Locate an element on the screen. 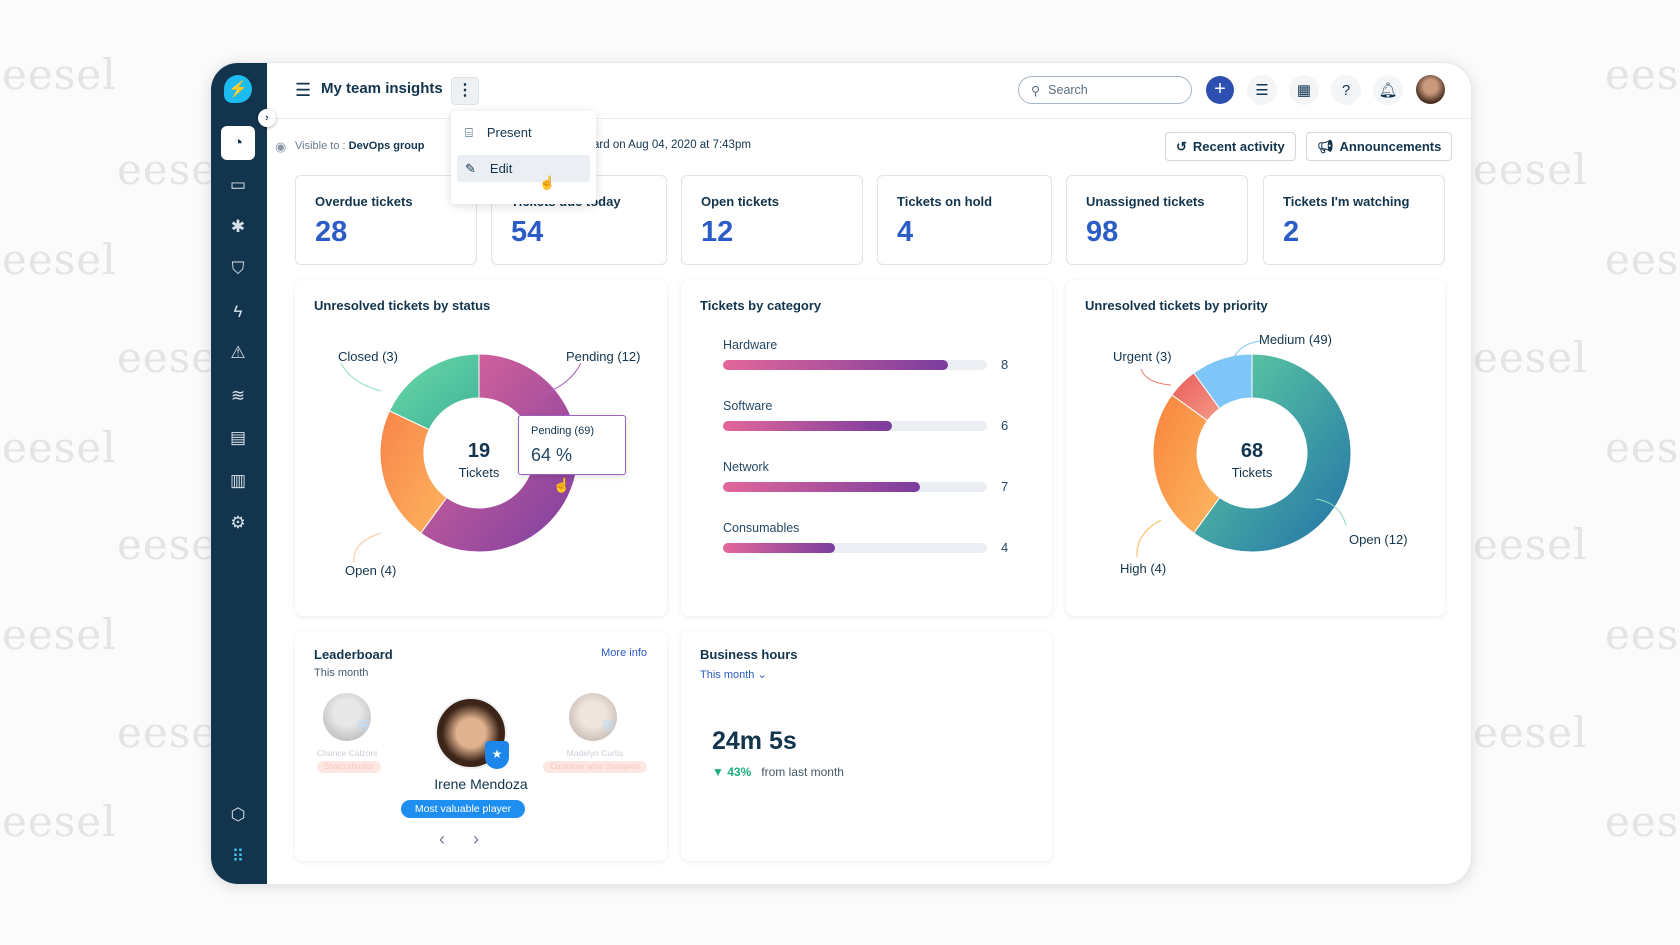 This screenshot has width=1680, height=945. sidebar: ⚡ ◔ ▭ ✱ ⛉ ϟ ⚠ ≋ ▤ ▥ ⚙ ⬡ ⠿ is located at coordinates (239, 473).